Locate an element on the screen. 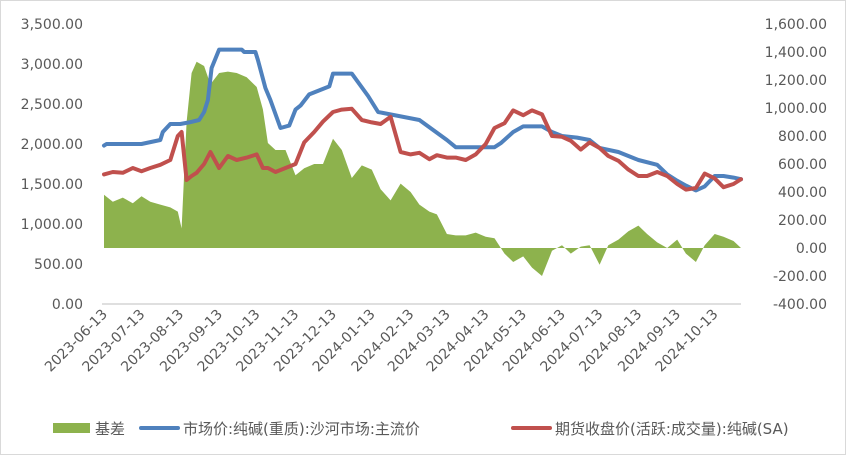 The width and height of the screenshot is (846, 458). futures-price-line is located at coordinates (422, 149).